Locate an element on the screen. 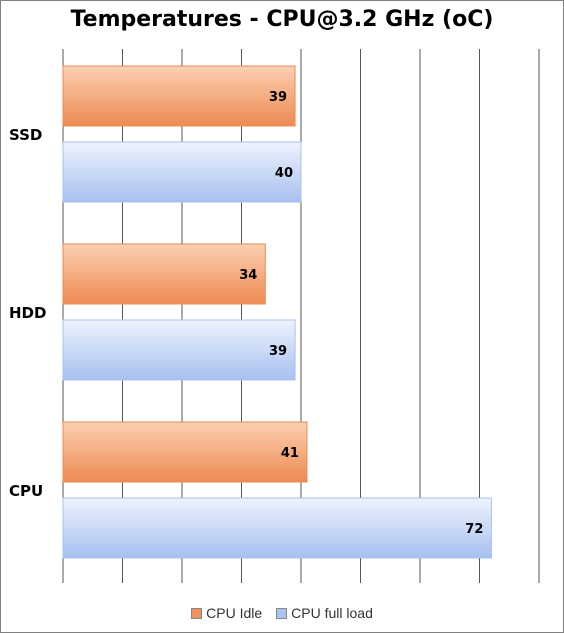 This screenshot has height=633, width=564. chart-title: Temperatures - CPU@3.2 GHz (oC) is located at coordinates (282, 19).